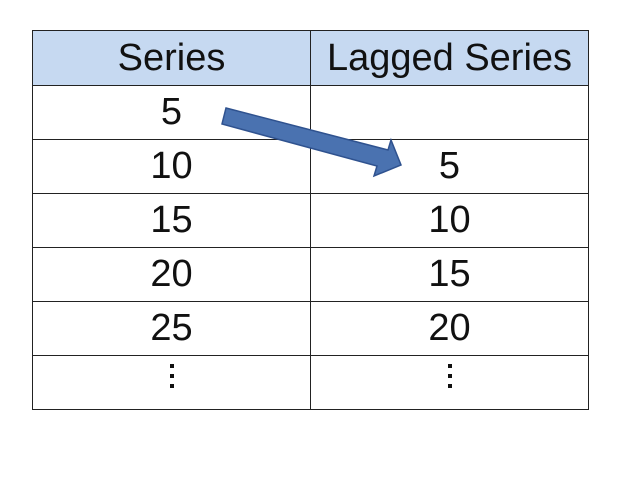 This screenshot has width=622, height=482. I want to click on series-cell: 10, so click(171, 166).